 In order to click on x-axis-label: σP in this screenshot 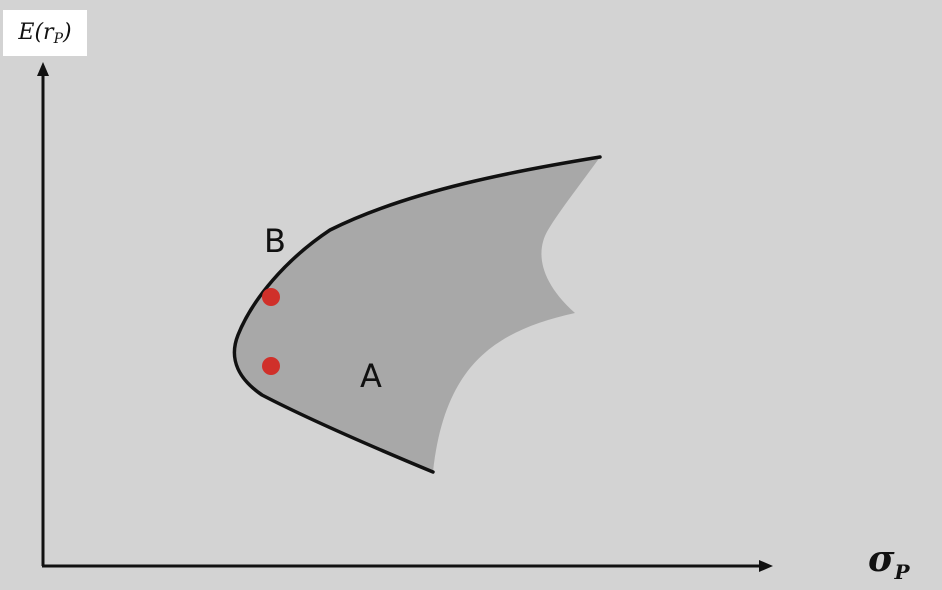, I will do `click(889, 561)`.